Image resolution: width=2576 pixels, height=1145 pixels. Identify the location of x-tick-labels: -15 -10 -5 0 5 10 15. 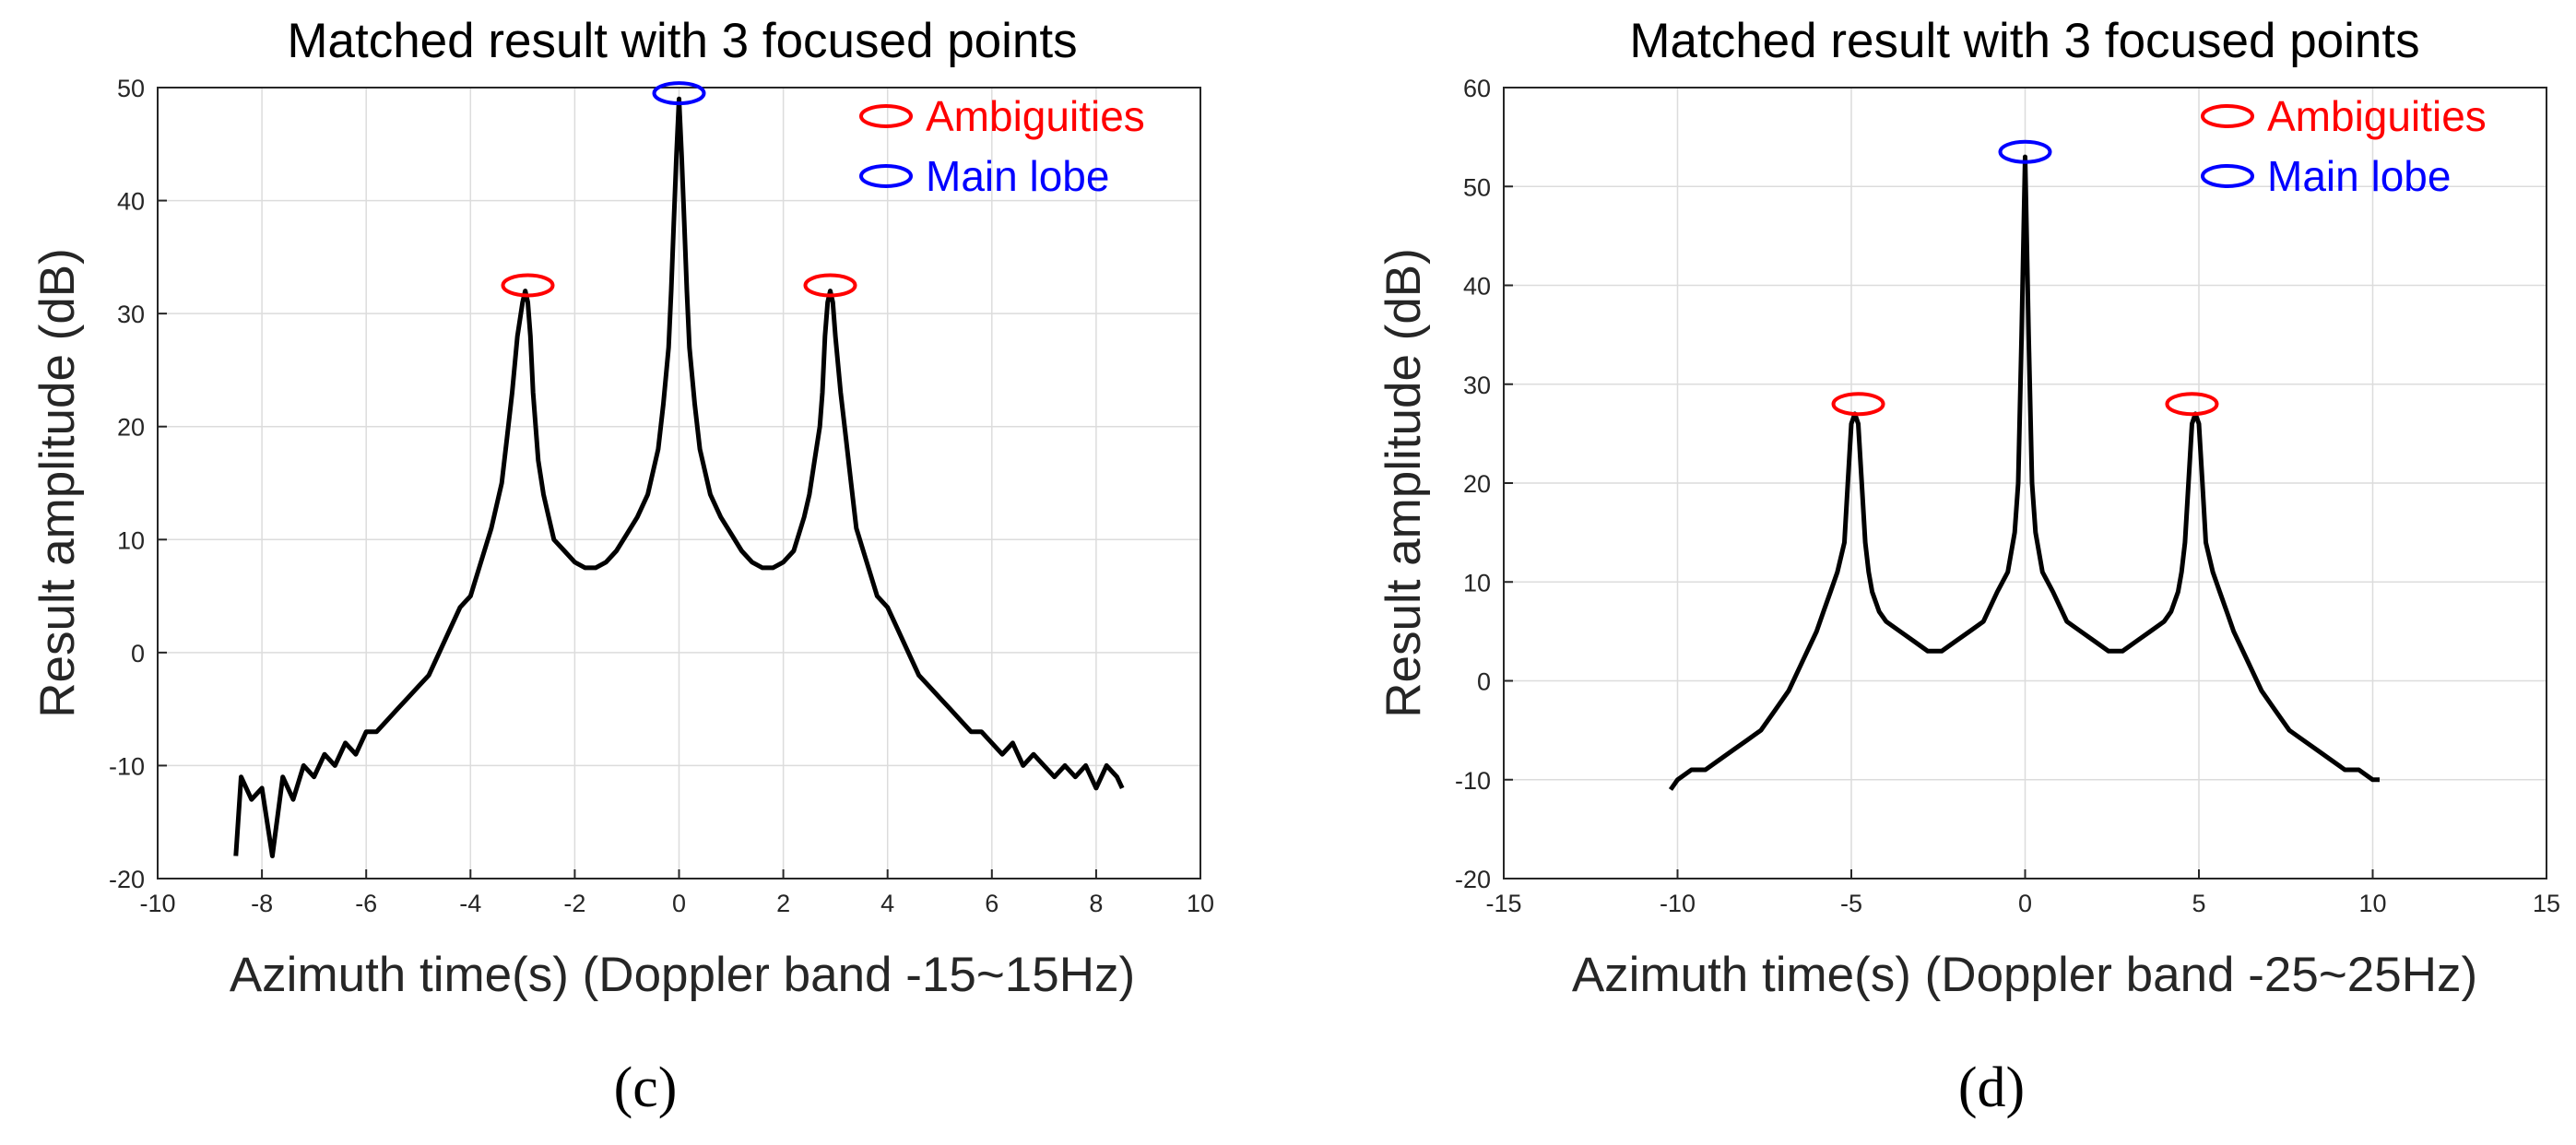
(2022, 903).